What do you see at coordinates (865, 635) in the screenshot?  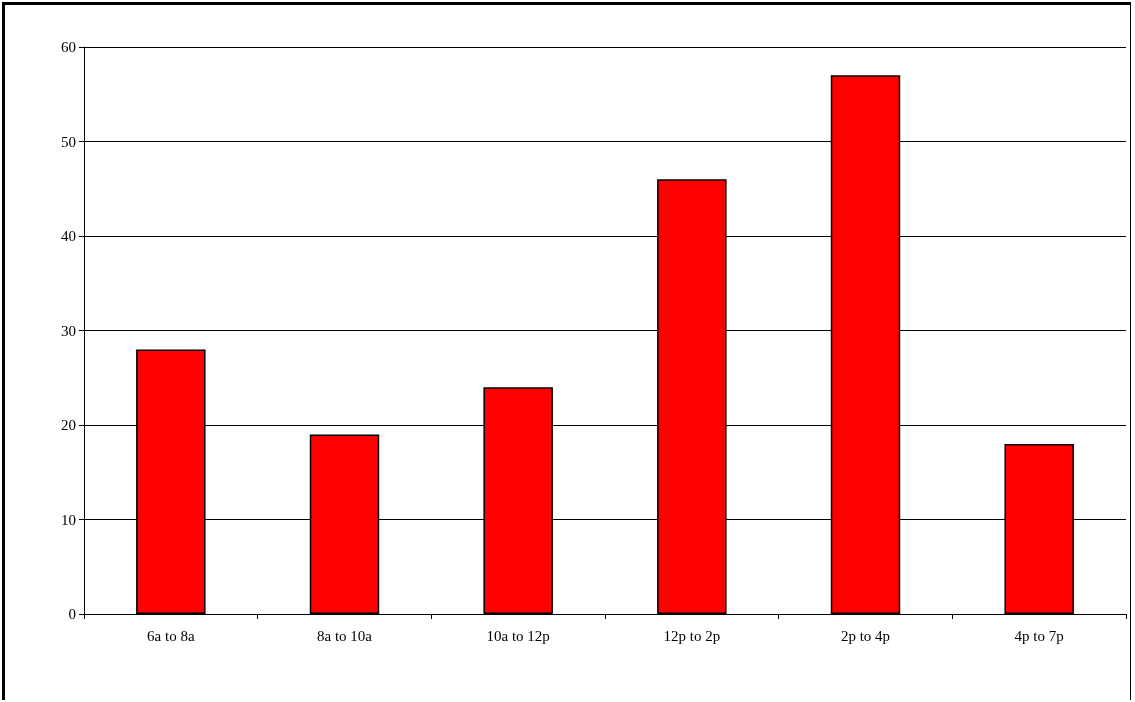 I see `x-tick-label: 2p to 4p` at bounding box center [865, 635].